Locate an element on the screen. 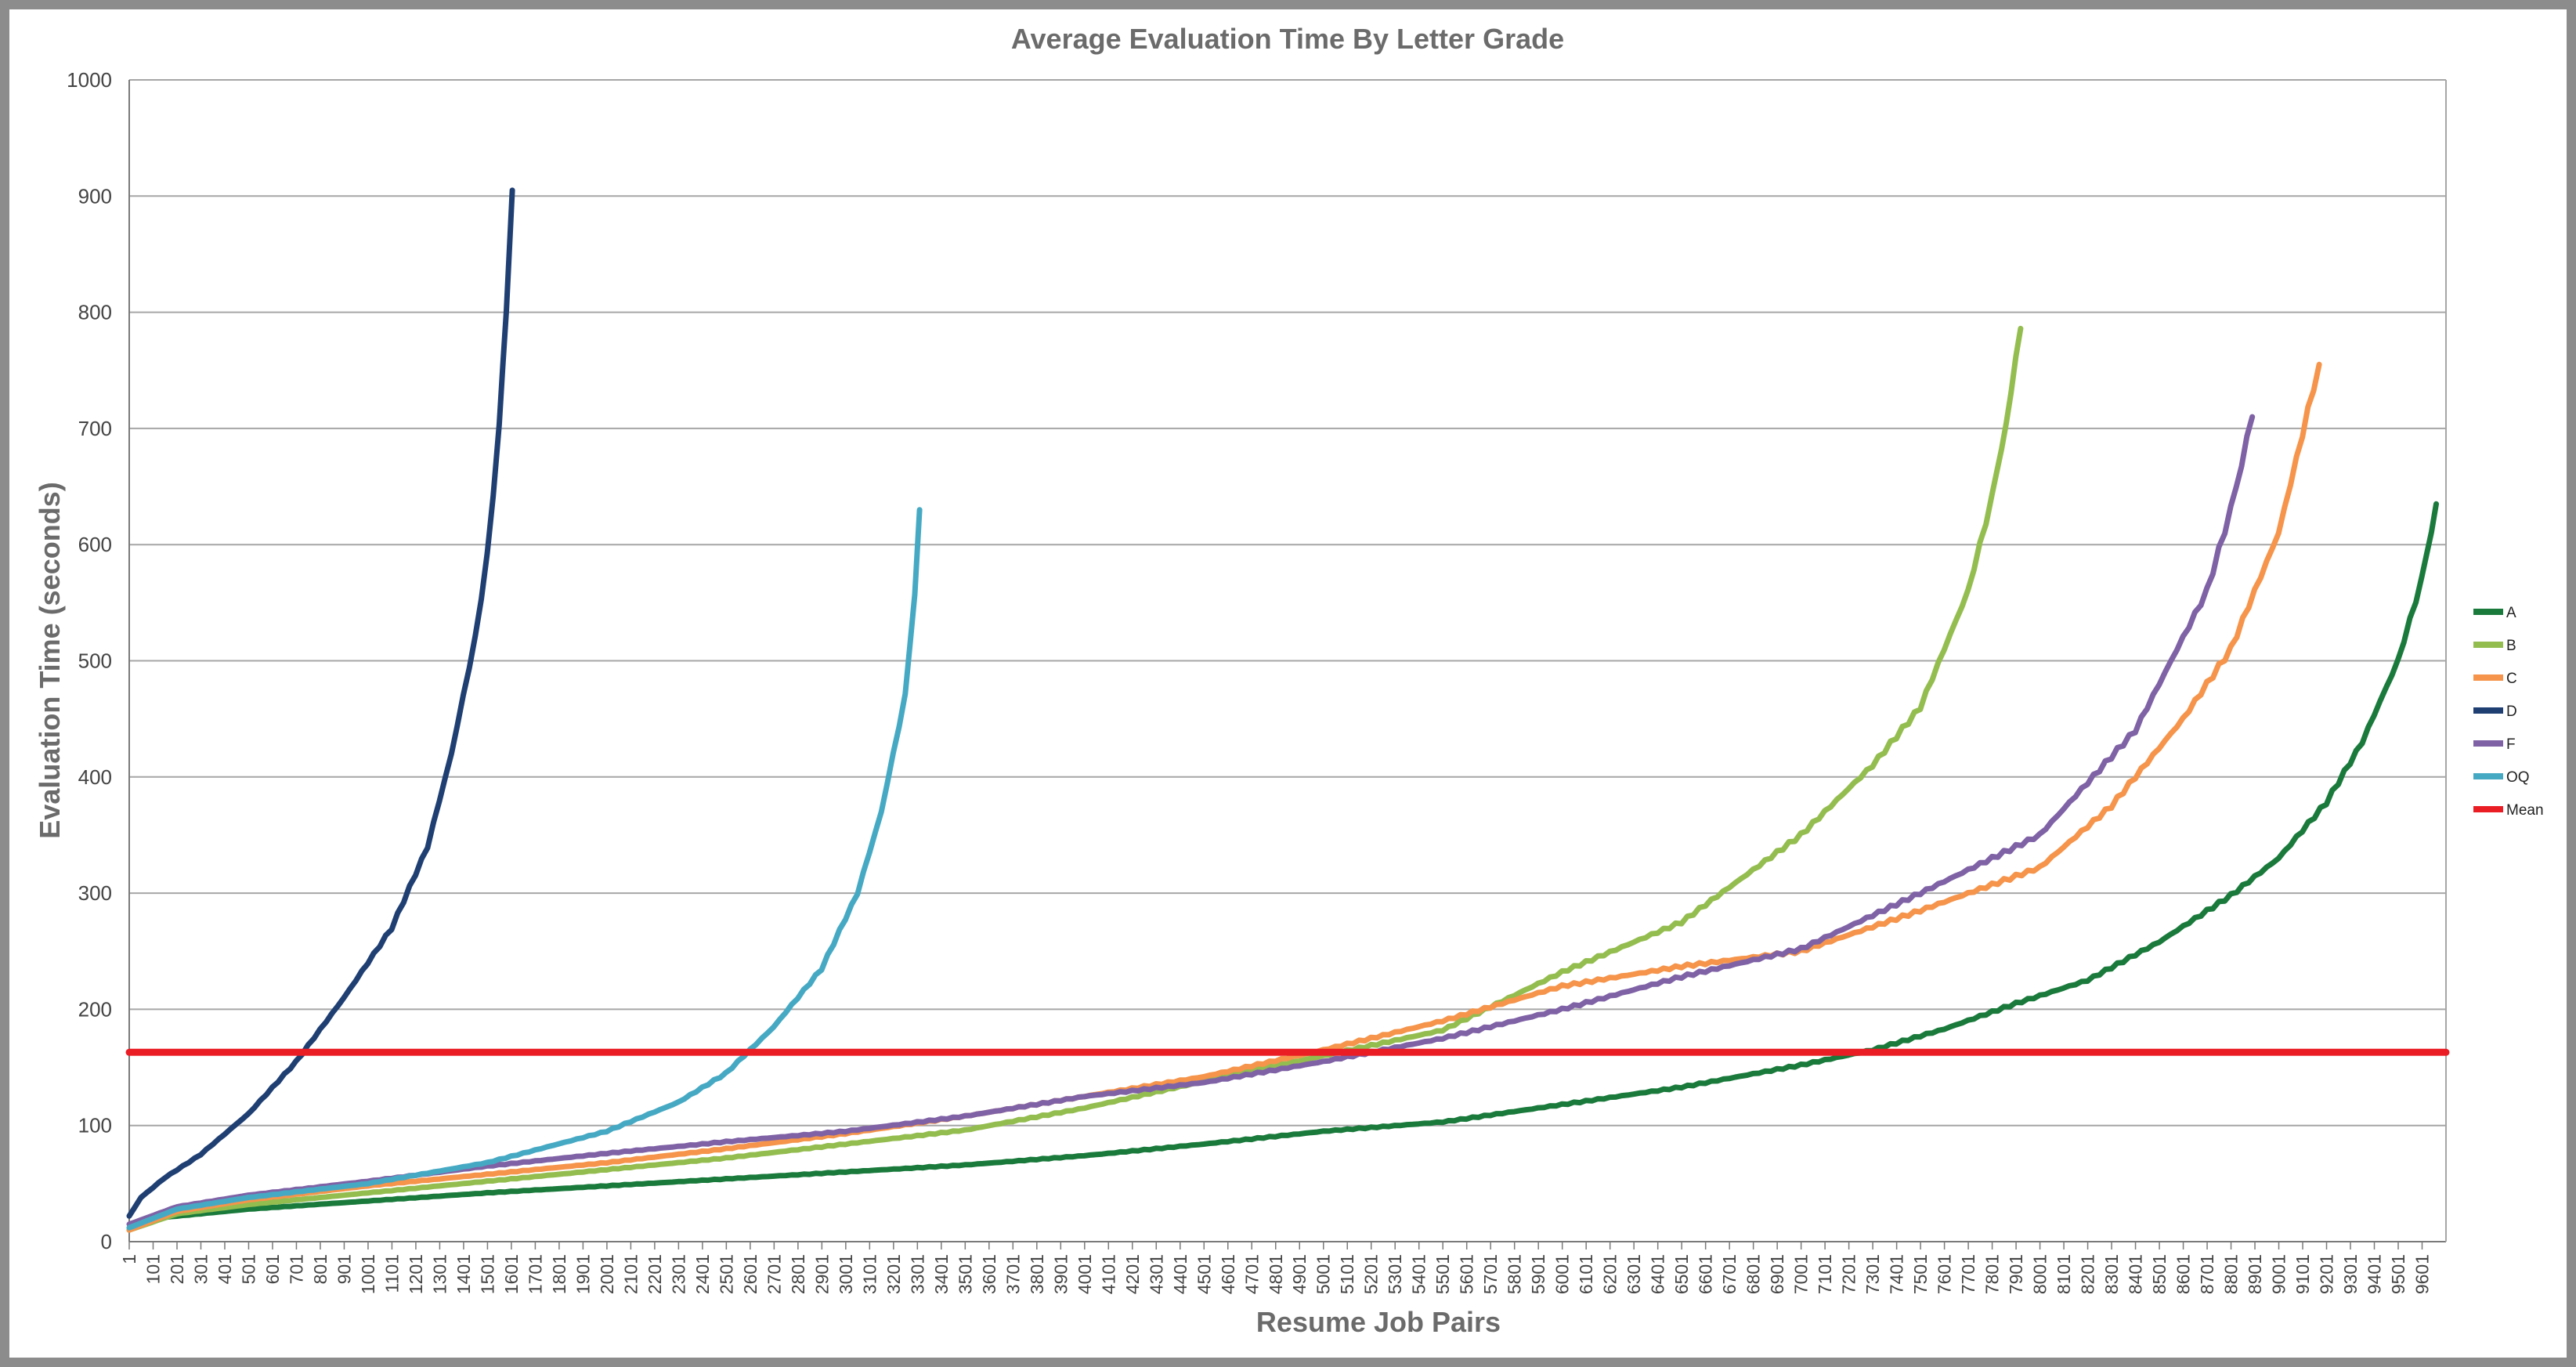 This screenshot has width=2576, height=1367. x-tick-label: 1501 is located at coordinates (487, 1274).